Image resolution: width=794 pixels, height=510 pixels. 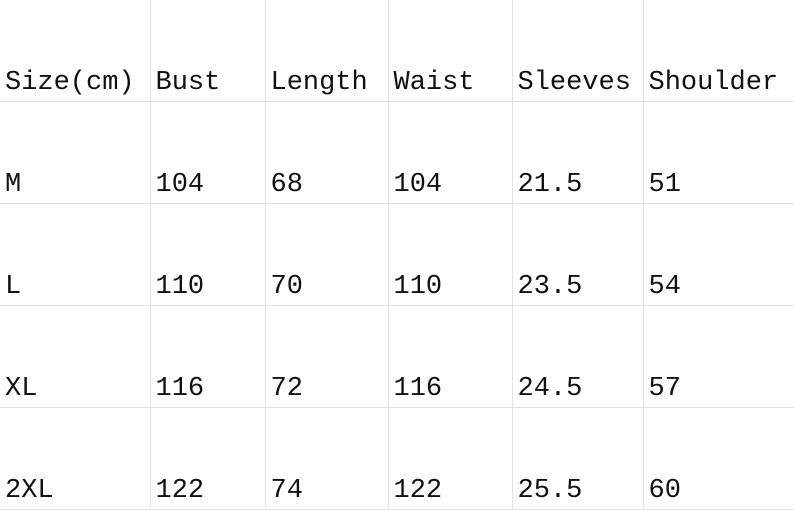 What do you see at coordinates (577, 152) in the screenshot?
I see `cell-sleeves: 21.5` at bounding box center [577, 152].